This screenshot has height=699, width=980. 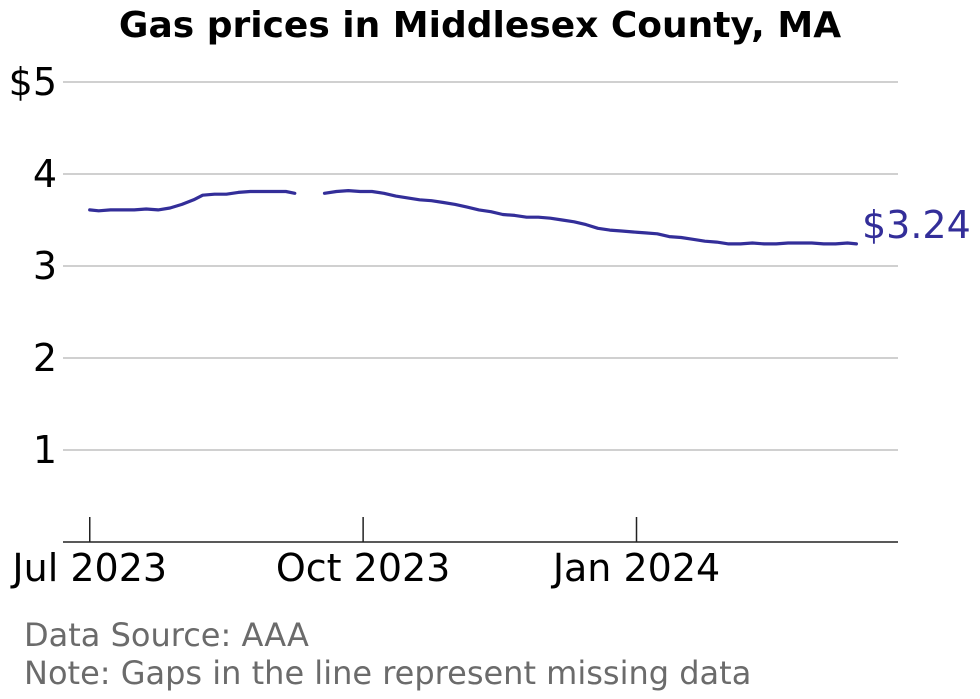 What do you see at coordinates (88, 568) in the screenshot?
I see `x-tick-label: Jul 2023` at bounding box center [88, 568].